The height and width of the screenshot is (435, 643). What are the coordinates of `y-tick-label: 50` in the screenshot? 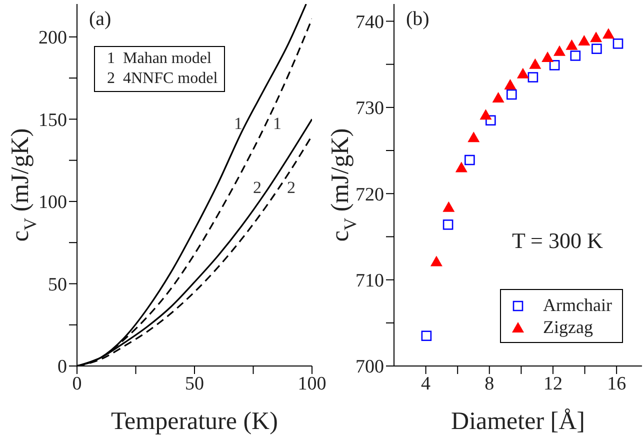 It's located at (57, 285).